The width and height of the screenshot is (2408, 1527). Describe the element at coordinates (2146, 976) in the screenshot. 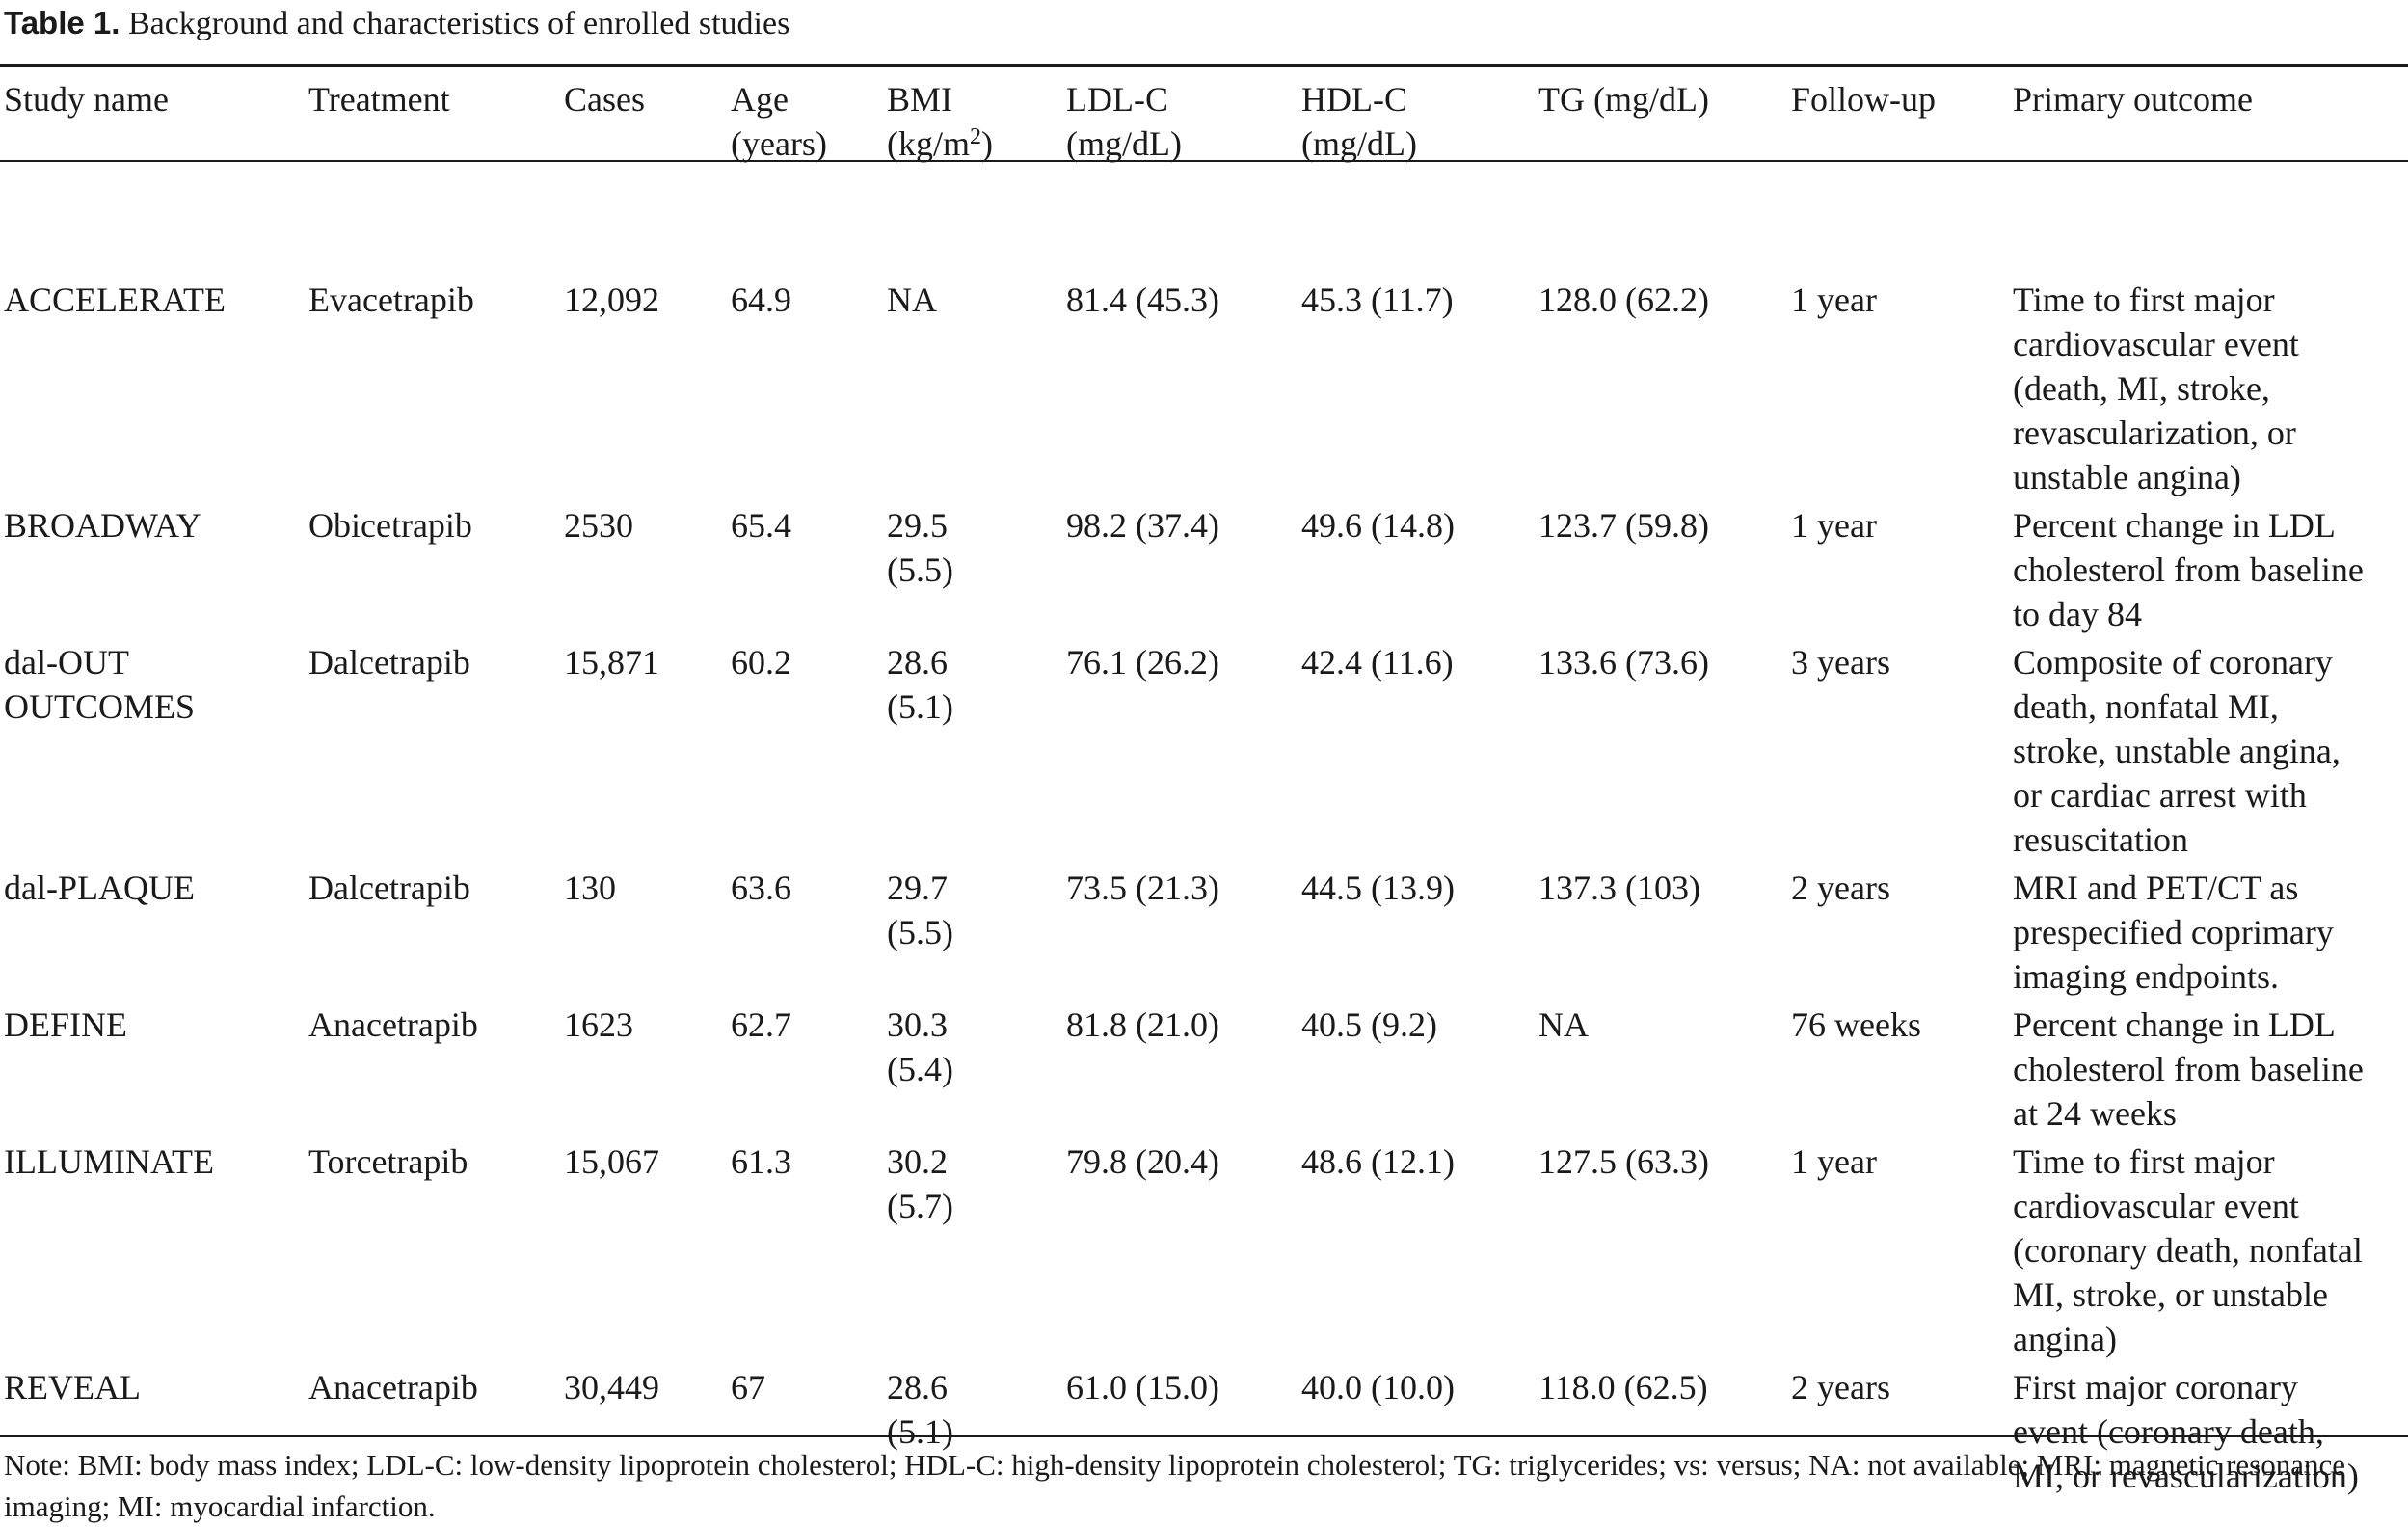

I see `cell-line: imaging endpoints.` at that location.